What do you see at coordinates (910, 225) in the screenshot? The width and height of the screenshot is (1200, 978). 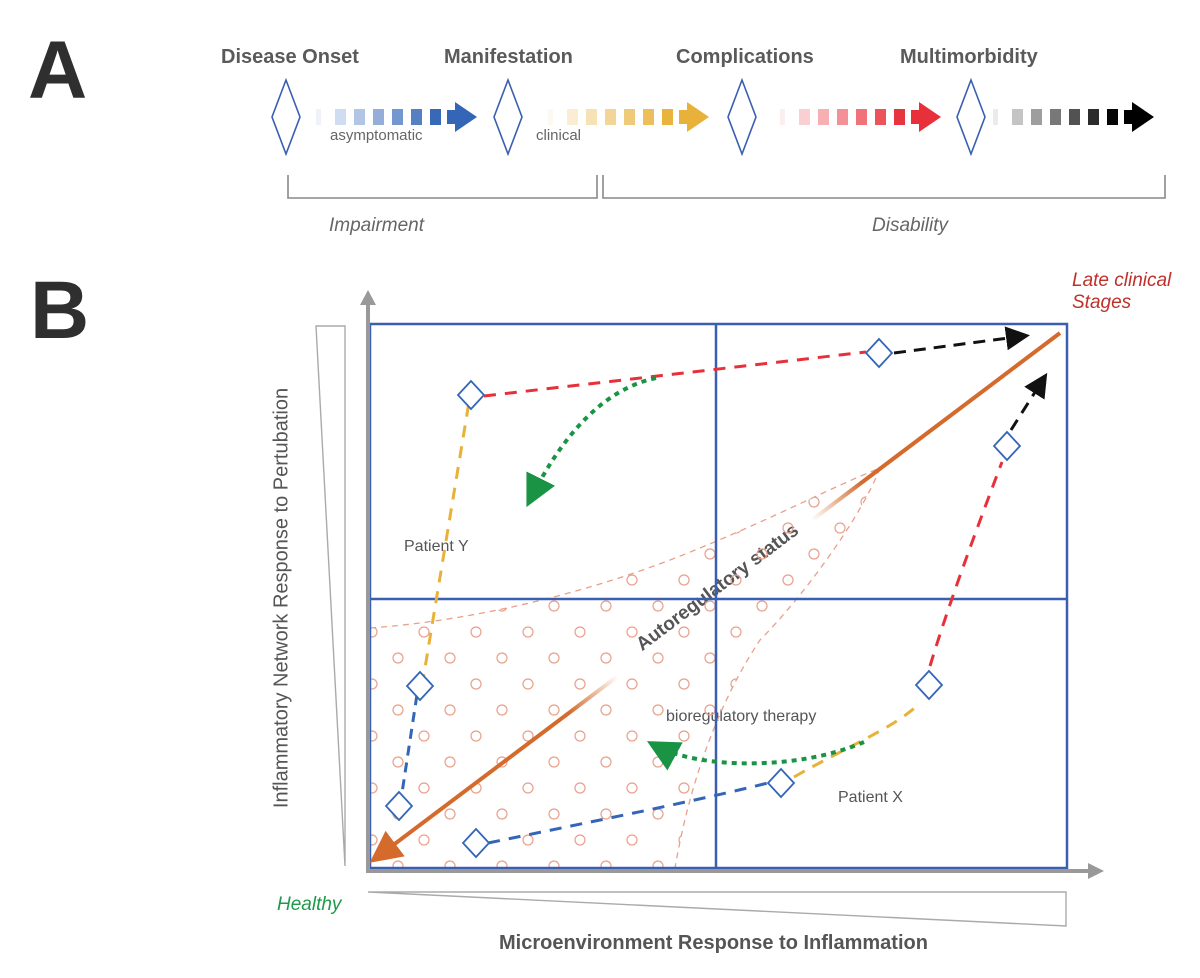 I see `bracket-label-disability: Disability` at bounding box center [910, 225].